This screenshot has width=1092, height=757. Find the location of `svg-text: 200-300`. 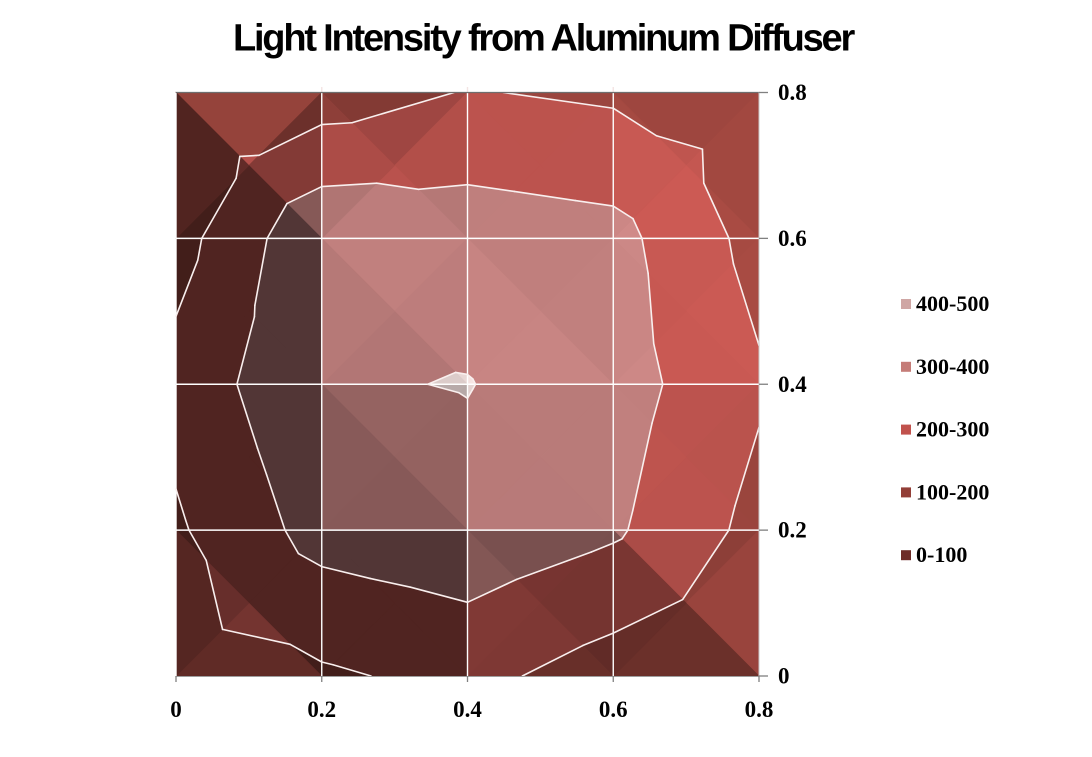

svg-text: 200-300 is located at coordinates (952, 429).